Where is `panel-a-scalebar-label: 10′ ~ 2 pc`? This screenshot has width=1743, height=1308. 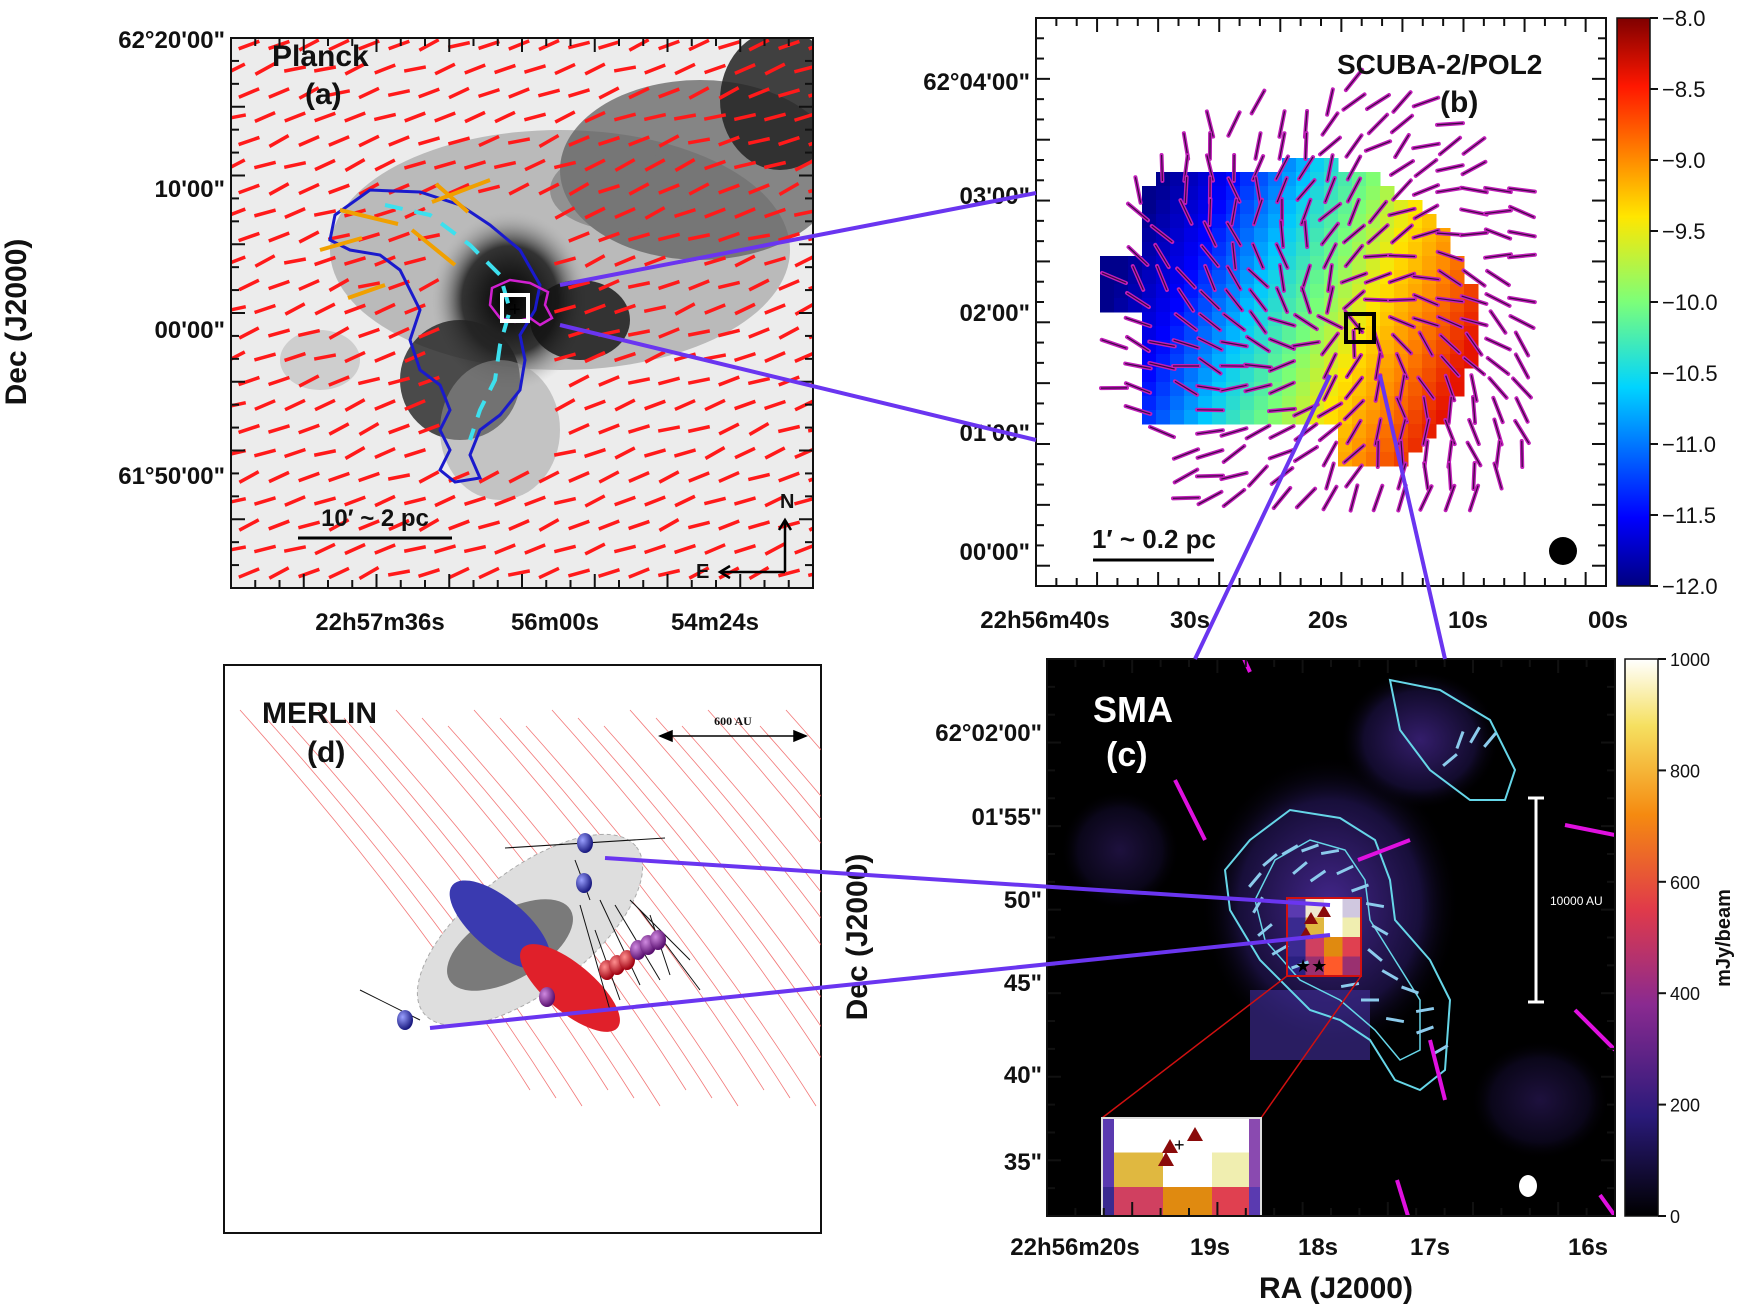
panel-a-scalebar-label: 10′ ~ 2 pc is located at coordinates (375, 518).